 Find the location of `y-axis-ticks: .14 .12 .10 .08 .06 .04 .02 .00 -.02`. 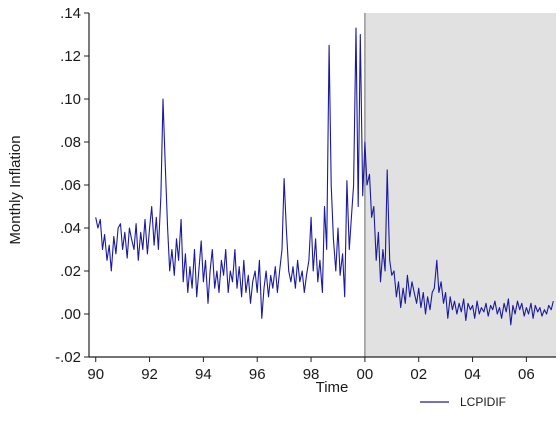

y-axis-ticks: .14 .12 .10 .08 .06 .04 .02 .00 -.02 is located at coordinates (72, 185).